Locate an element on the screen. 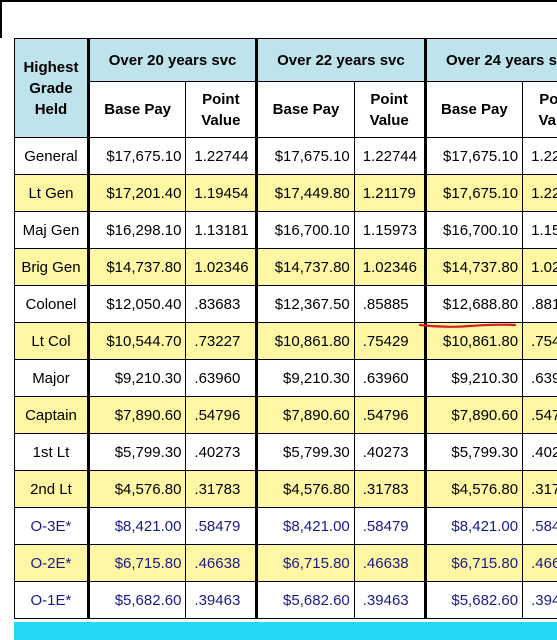 This screenshot has height=640, width=557. point-value-cell: .83683 is located at coordinates (221, 304).